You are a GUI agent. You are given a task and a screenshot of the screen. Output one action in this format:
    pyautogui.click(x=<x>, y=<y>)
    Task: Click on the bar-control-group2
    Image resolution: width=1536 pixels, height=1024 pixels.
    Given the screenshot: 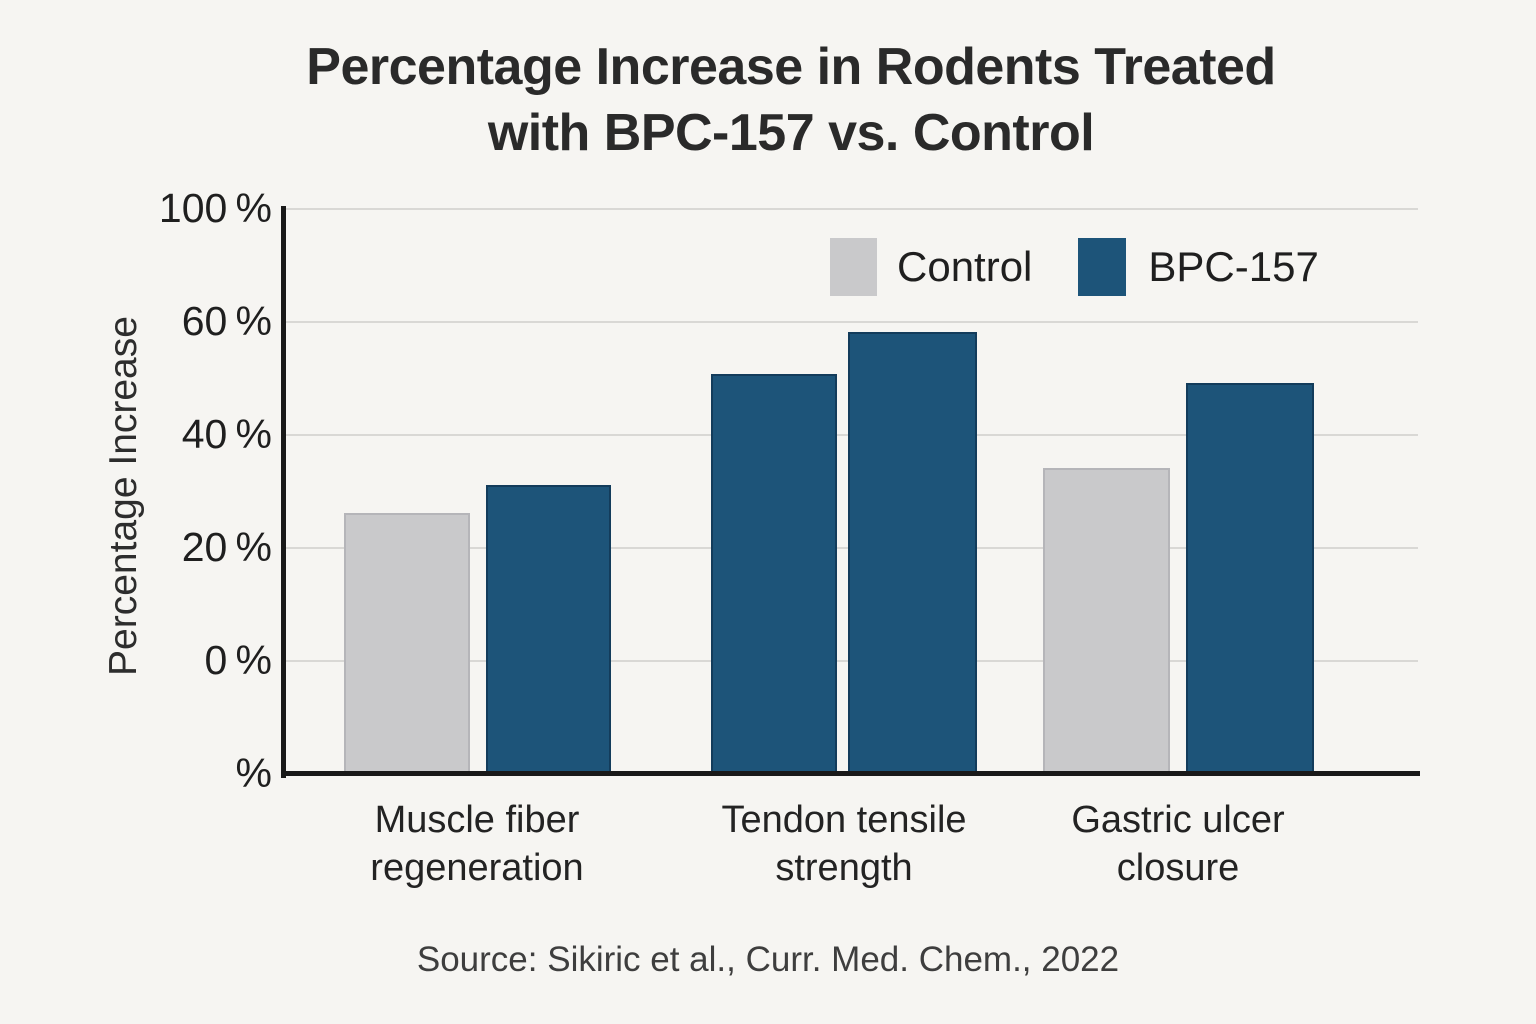 What is the action you would take?
    pyautogui.click(x=774, y=573)
    